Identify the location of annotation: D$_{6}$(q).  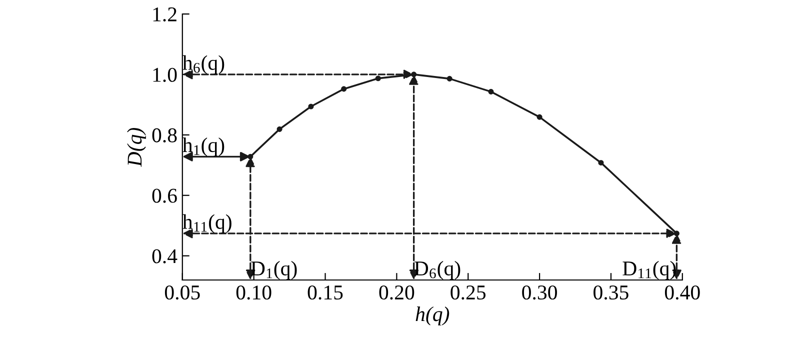
(437, 270).